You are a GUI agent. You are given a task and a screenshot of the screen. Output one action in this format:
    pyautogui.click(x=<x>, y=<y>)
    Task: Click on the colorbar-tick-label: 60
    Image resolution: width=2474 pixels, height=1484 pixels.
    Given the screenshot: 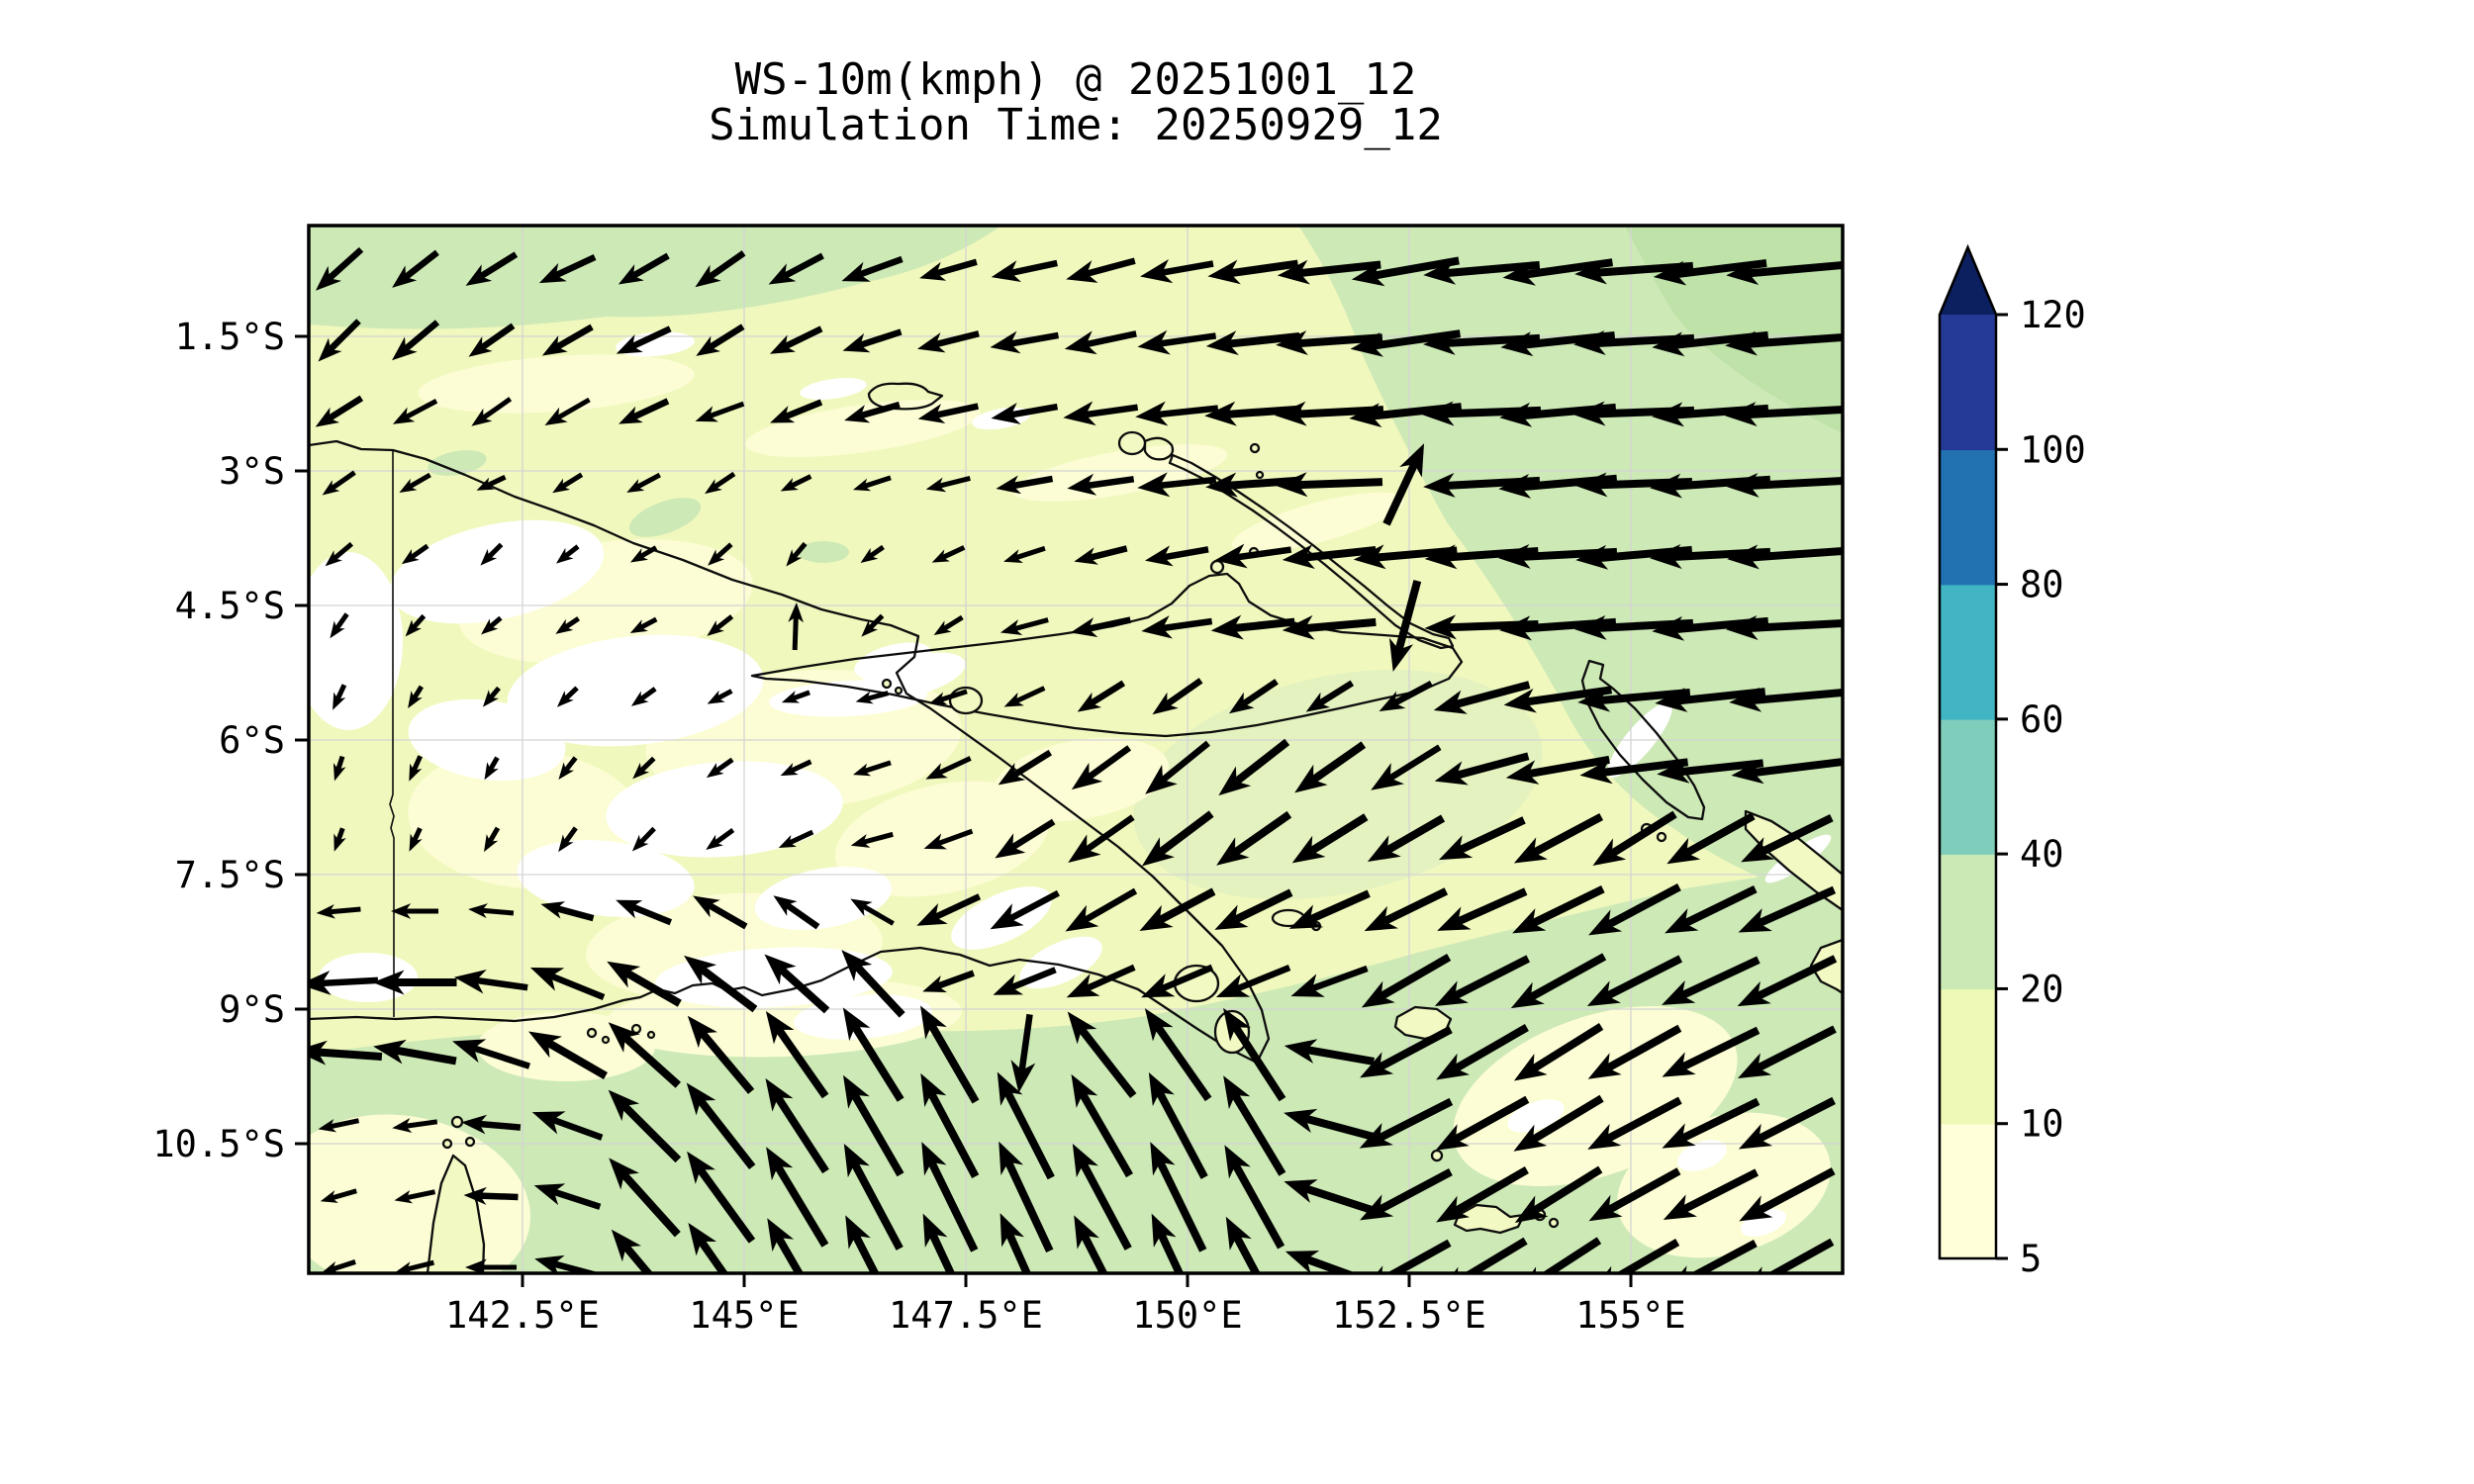 What is the action you would take?
    pyautogui.click(x=2042, y=719)
    